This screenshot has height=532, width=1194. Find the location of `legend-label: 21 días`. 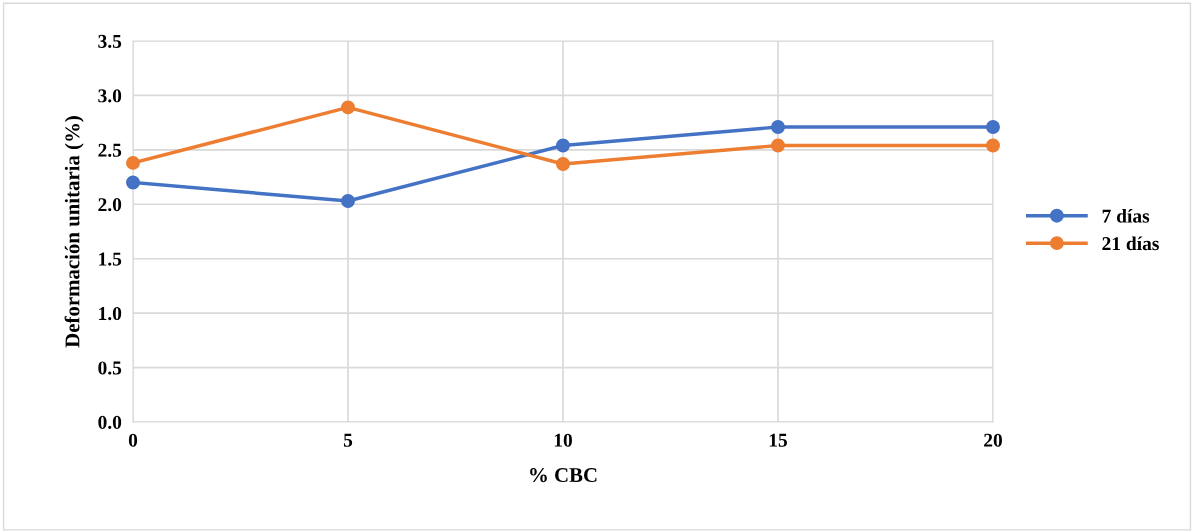

legend-label: 21 días is located at coordinates (1130, 243).